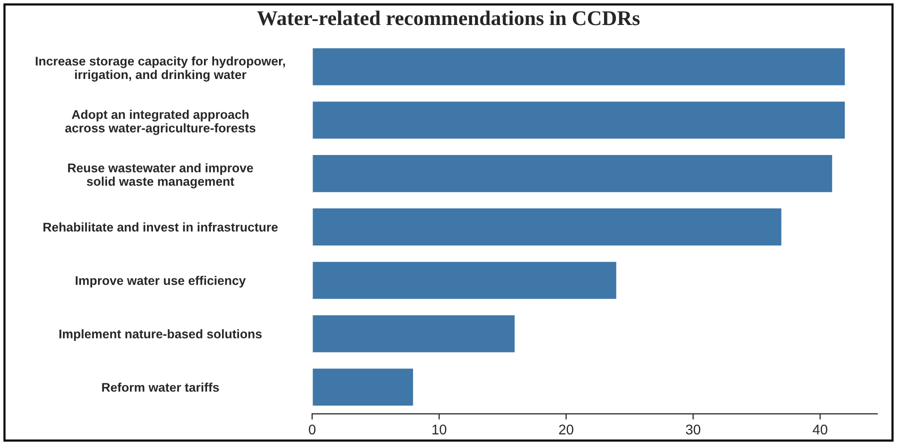 The height and width of the screenshot is (445, 897). I want to click on y-tick-label: Reuse wastewater and improve solid waste management, so click(161, 175).